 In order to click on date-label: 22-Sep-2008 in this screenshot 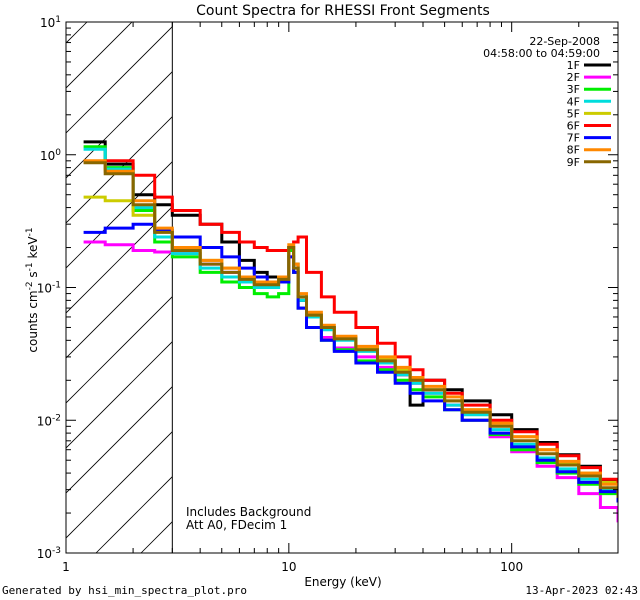, I will do `click(564, 41)`.